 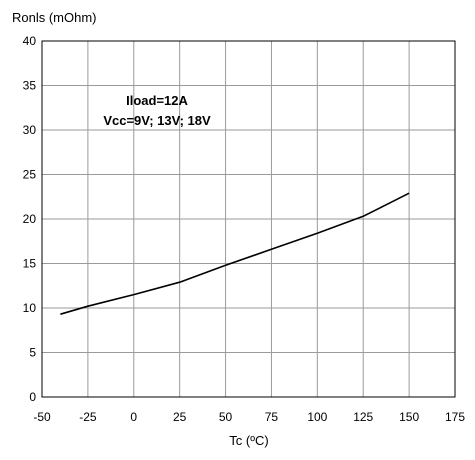 What do you see at coordinates (248, 440) in the screenshot?
I see `x-axis-title: Tc (ºC)` at bounding box center [248, 440].